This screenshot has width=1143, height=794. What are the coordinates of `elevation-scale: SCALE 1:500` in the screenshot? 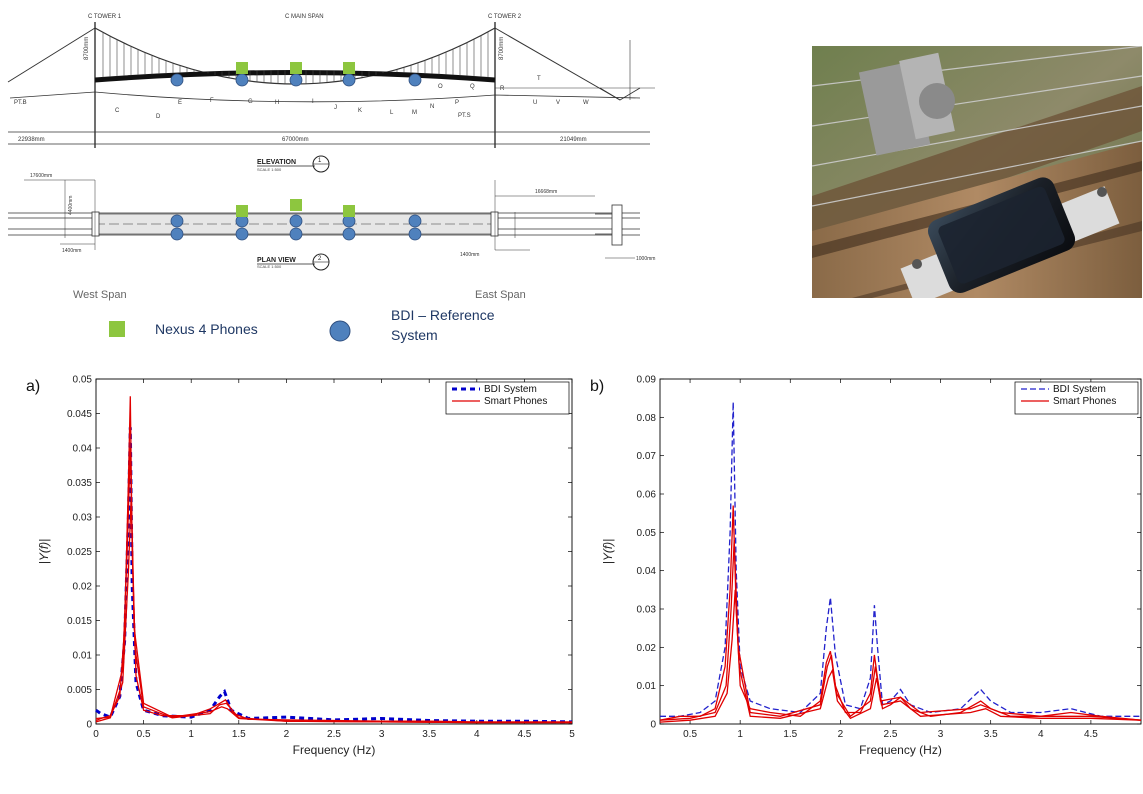 It's located at (269, 169).